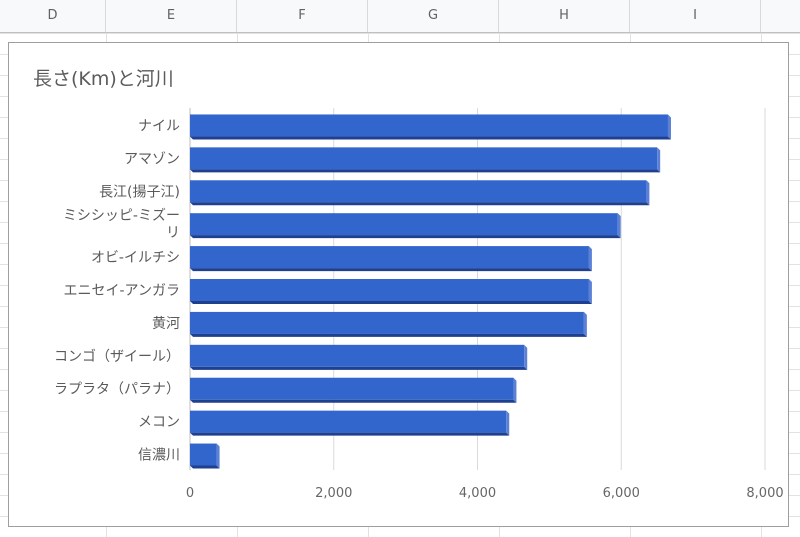 The width and height of the screenshot is (800, 537). I want to click on column-header-e: E, so click(171, 16).